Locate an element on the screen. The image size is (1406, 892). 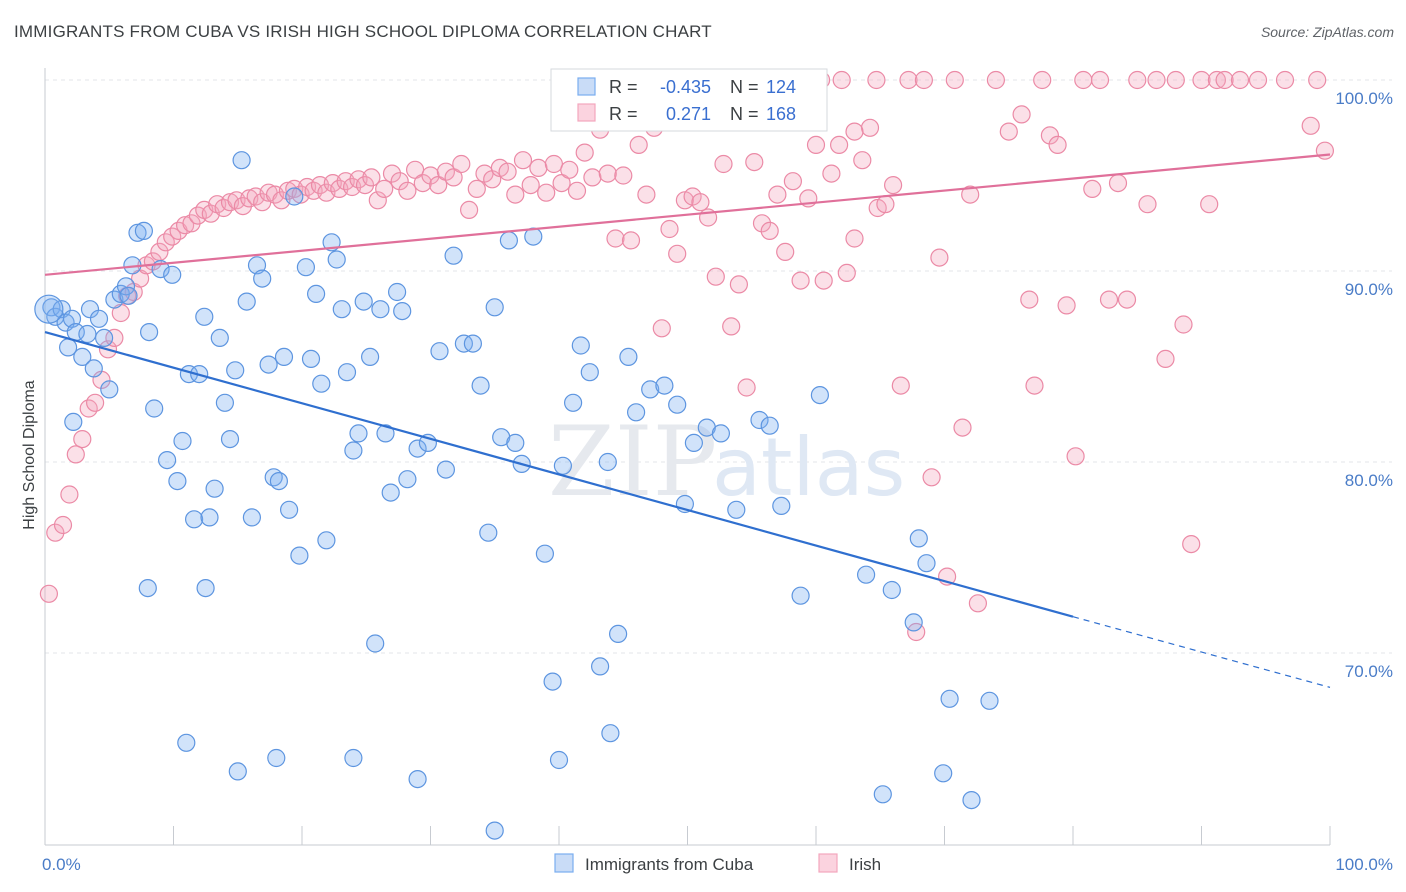
stats-r-value-irish: 0.271 is located at coordinates (688, 114).